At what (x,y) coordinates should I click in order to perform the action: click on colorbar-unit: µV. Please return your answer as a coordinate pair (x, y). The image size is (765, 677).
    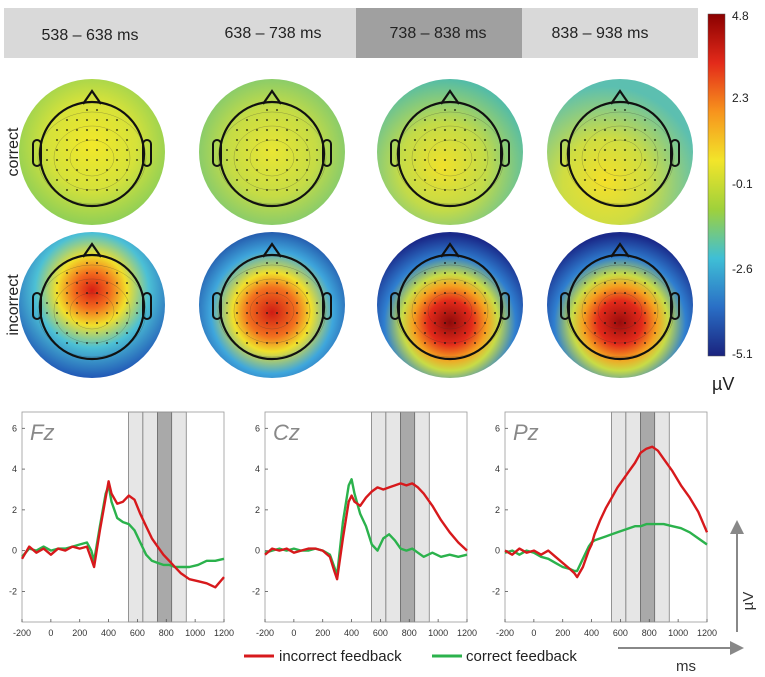
    Looking at the image, I should click on (723, 384).